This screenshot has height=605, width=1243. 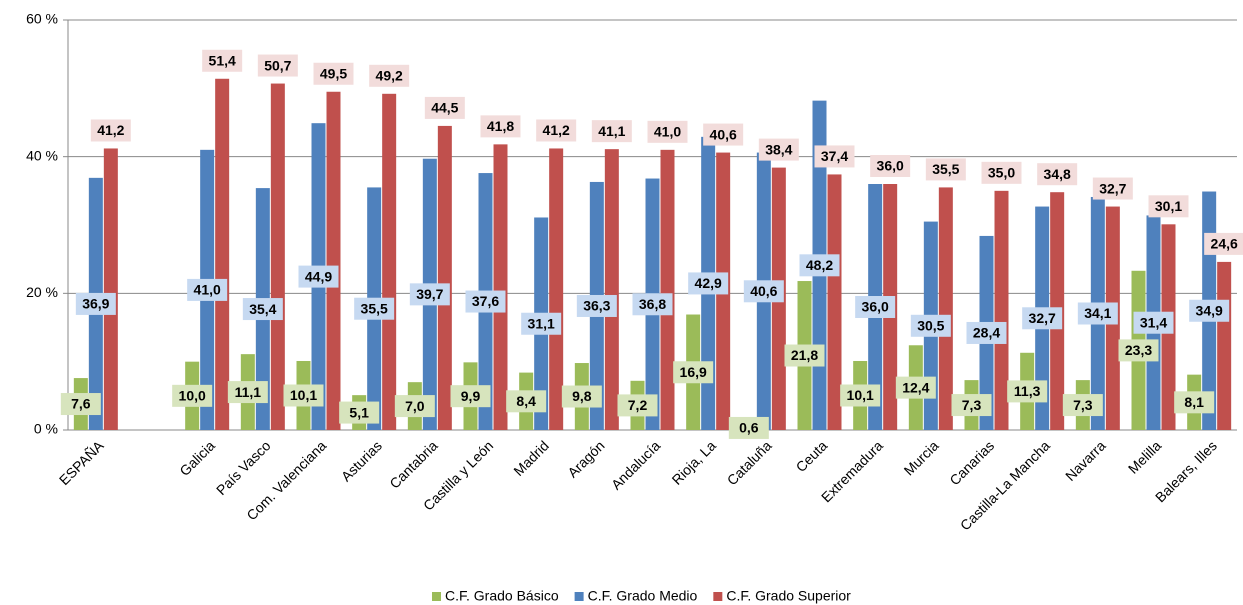 What do you see at coordinates (652, 304) in the screenshot?
I see `data-label: 36,8` at bounding box center [652, 304].